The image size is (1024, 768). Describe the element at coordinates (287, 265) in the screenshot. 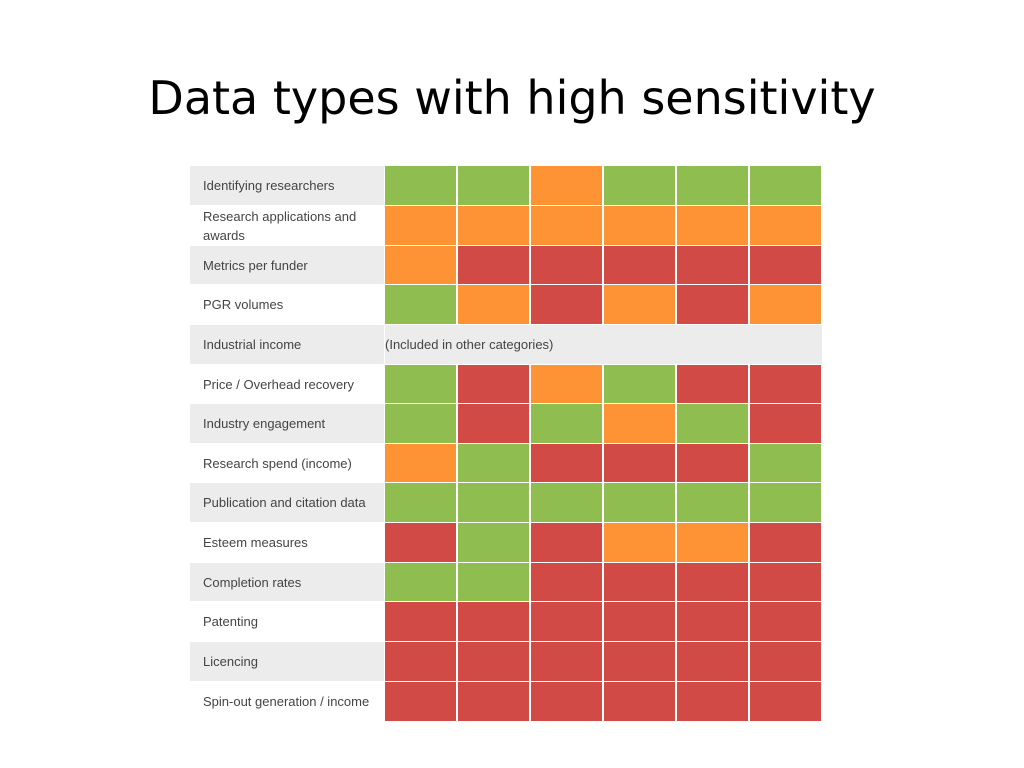

I see `row-label: Metrics per funder` at that location.